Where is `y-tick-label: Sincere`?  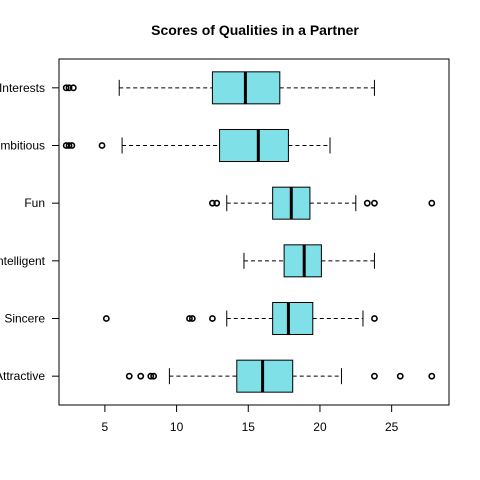
y-tick-label: Sincere is located at coordinates (24, 319).